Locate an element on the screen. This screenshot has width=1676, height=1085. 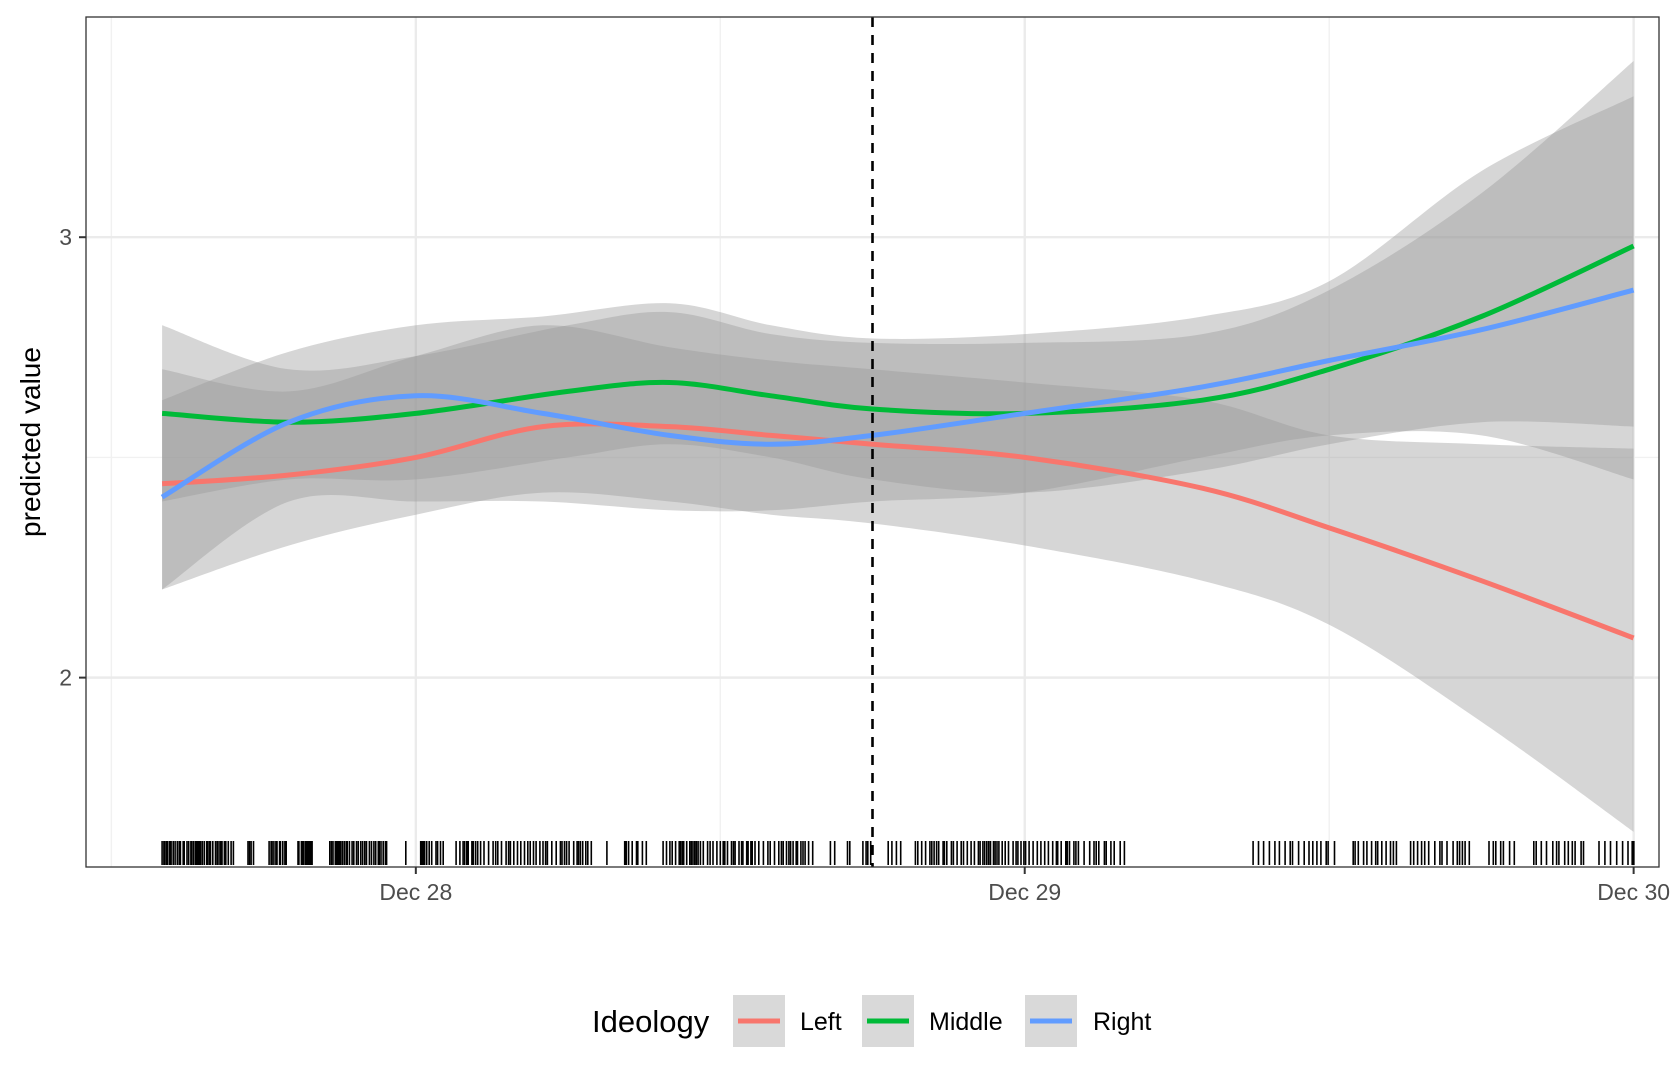
rug-layer is located at coordinates (898, 853).